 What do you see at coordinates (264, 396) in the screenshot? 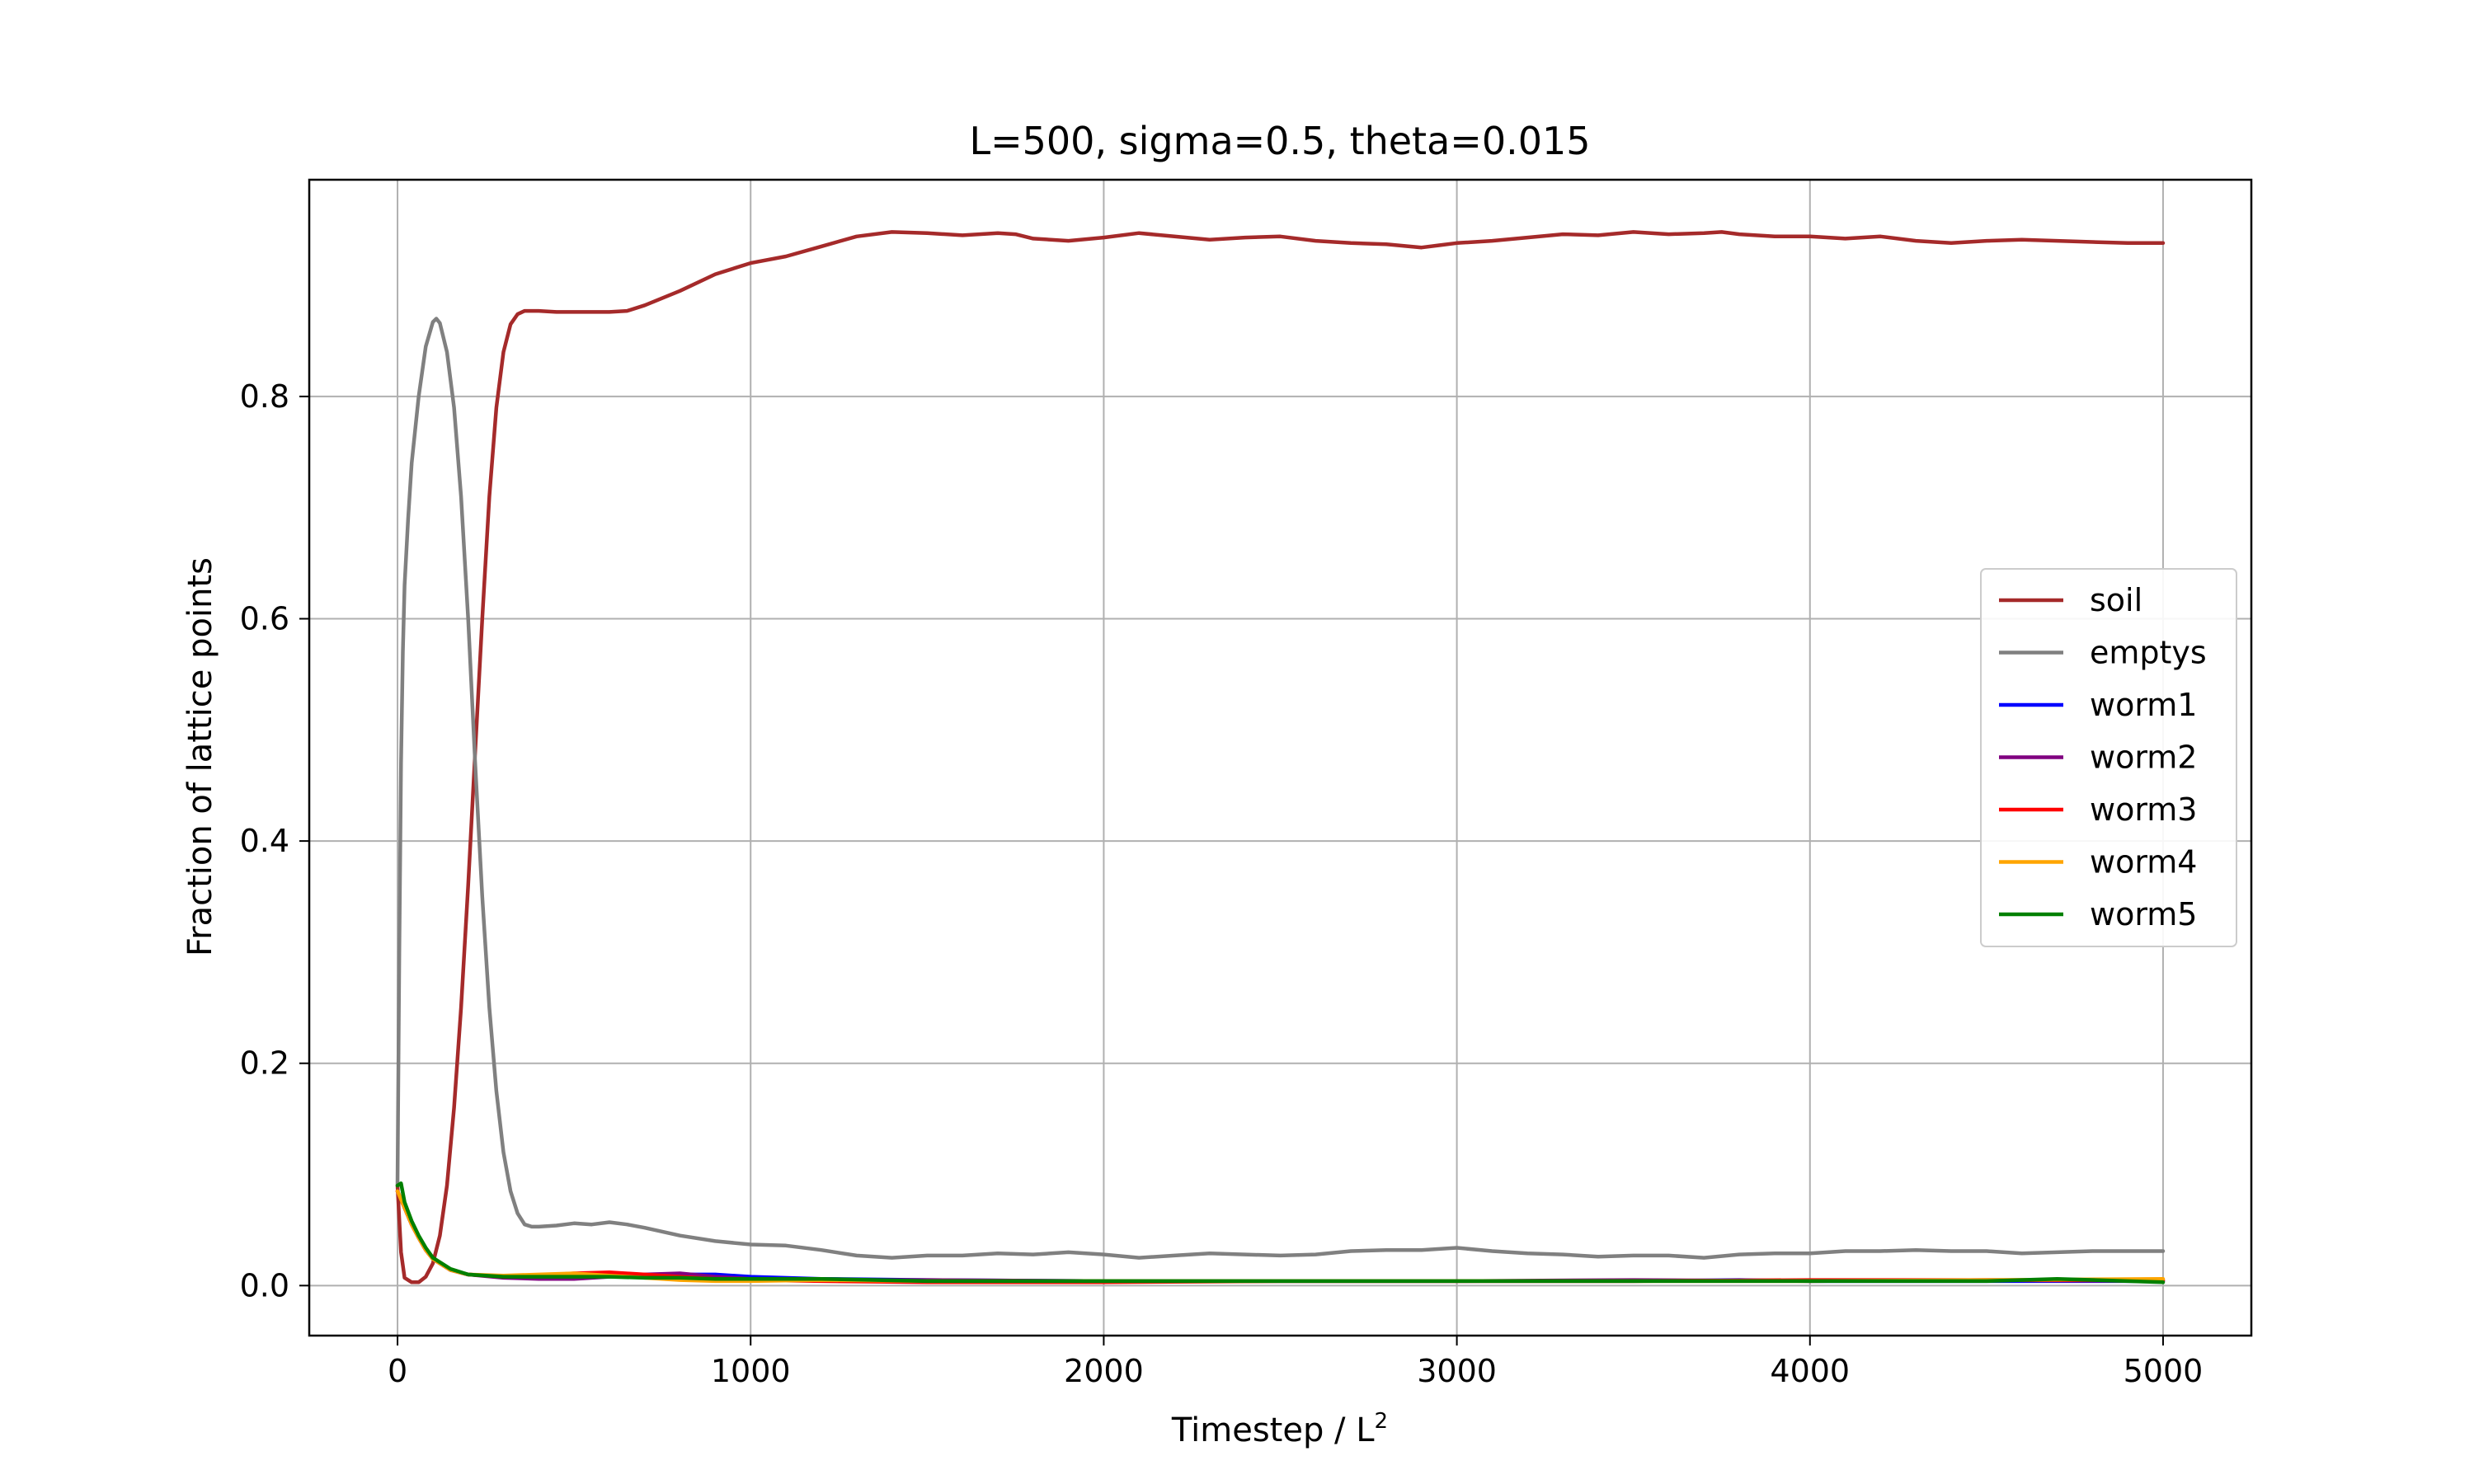
I see `y-tick-label: 0.8` at bounding box center [264, 396].